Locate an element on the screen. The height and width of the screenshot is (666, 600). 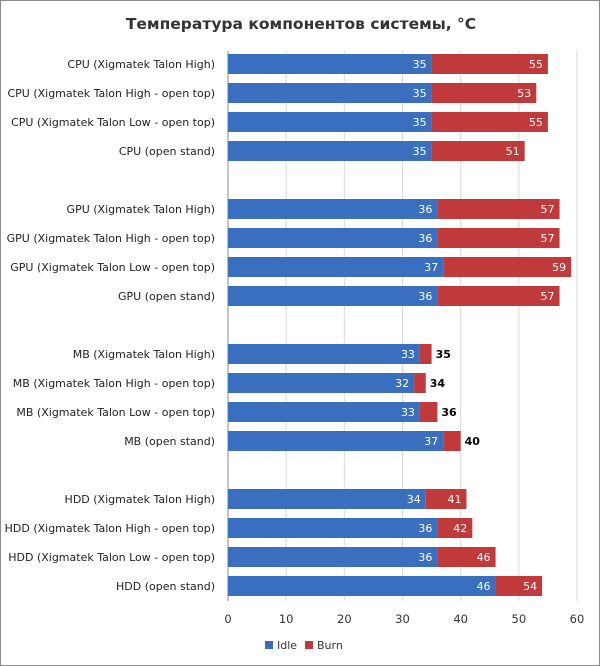
data-label-burn: 34 is located at coordinates (438, 383).